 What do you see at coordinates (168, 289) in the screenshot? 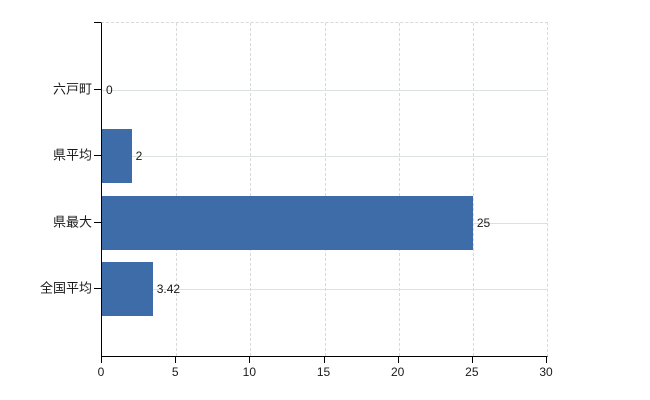
I see `bar-value-label: 3.42` at bounding box center [168, 289].